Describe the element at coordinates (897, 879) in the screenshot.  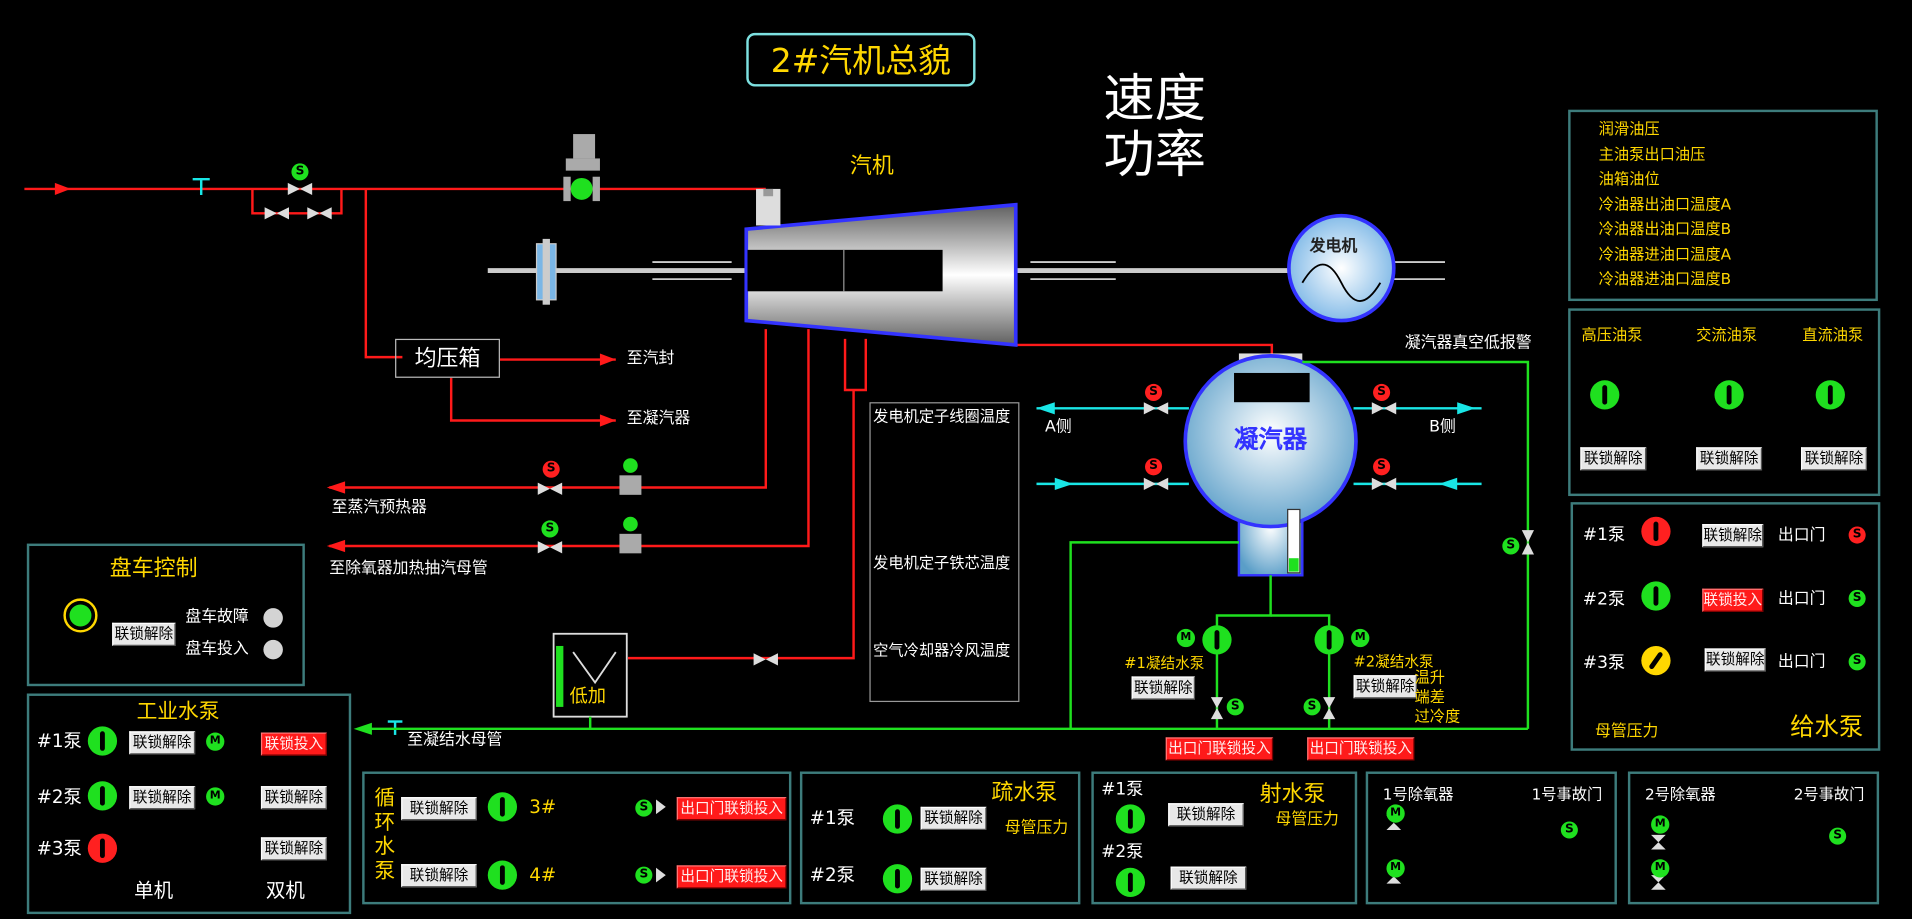
I see `drain-pump-2-icon` at that location.